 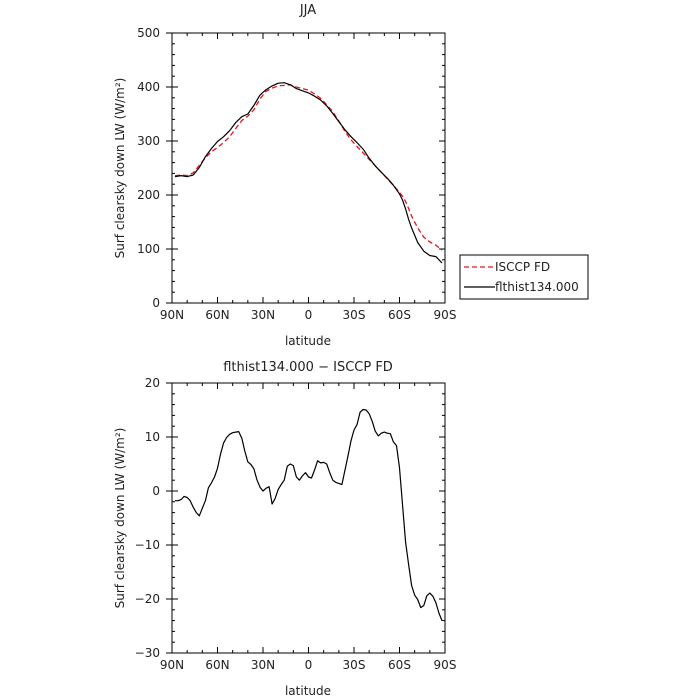 I want to click on top-y-axis-label: Surf clearsky down LW (W/m²), so click(x=120, y=168).